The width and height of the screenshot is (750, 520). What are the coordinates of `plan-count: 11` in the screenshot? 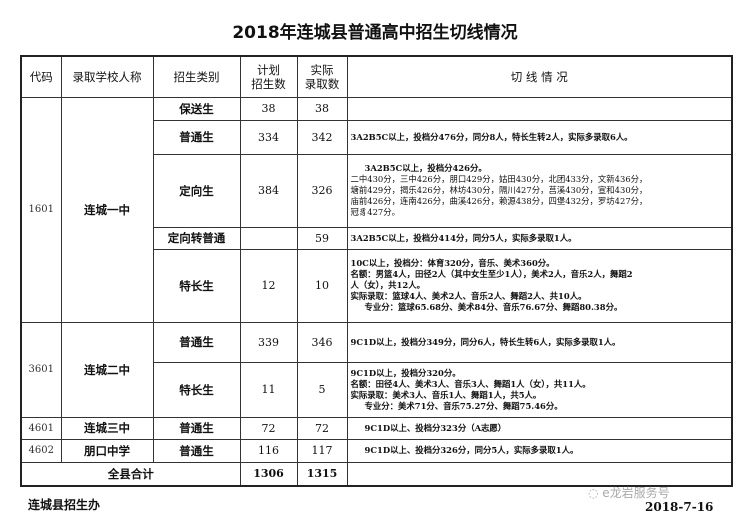 It's located at (268, 389).